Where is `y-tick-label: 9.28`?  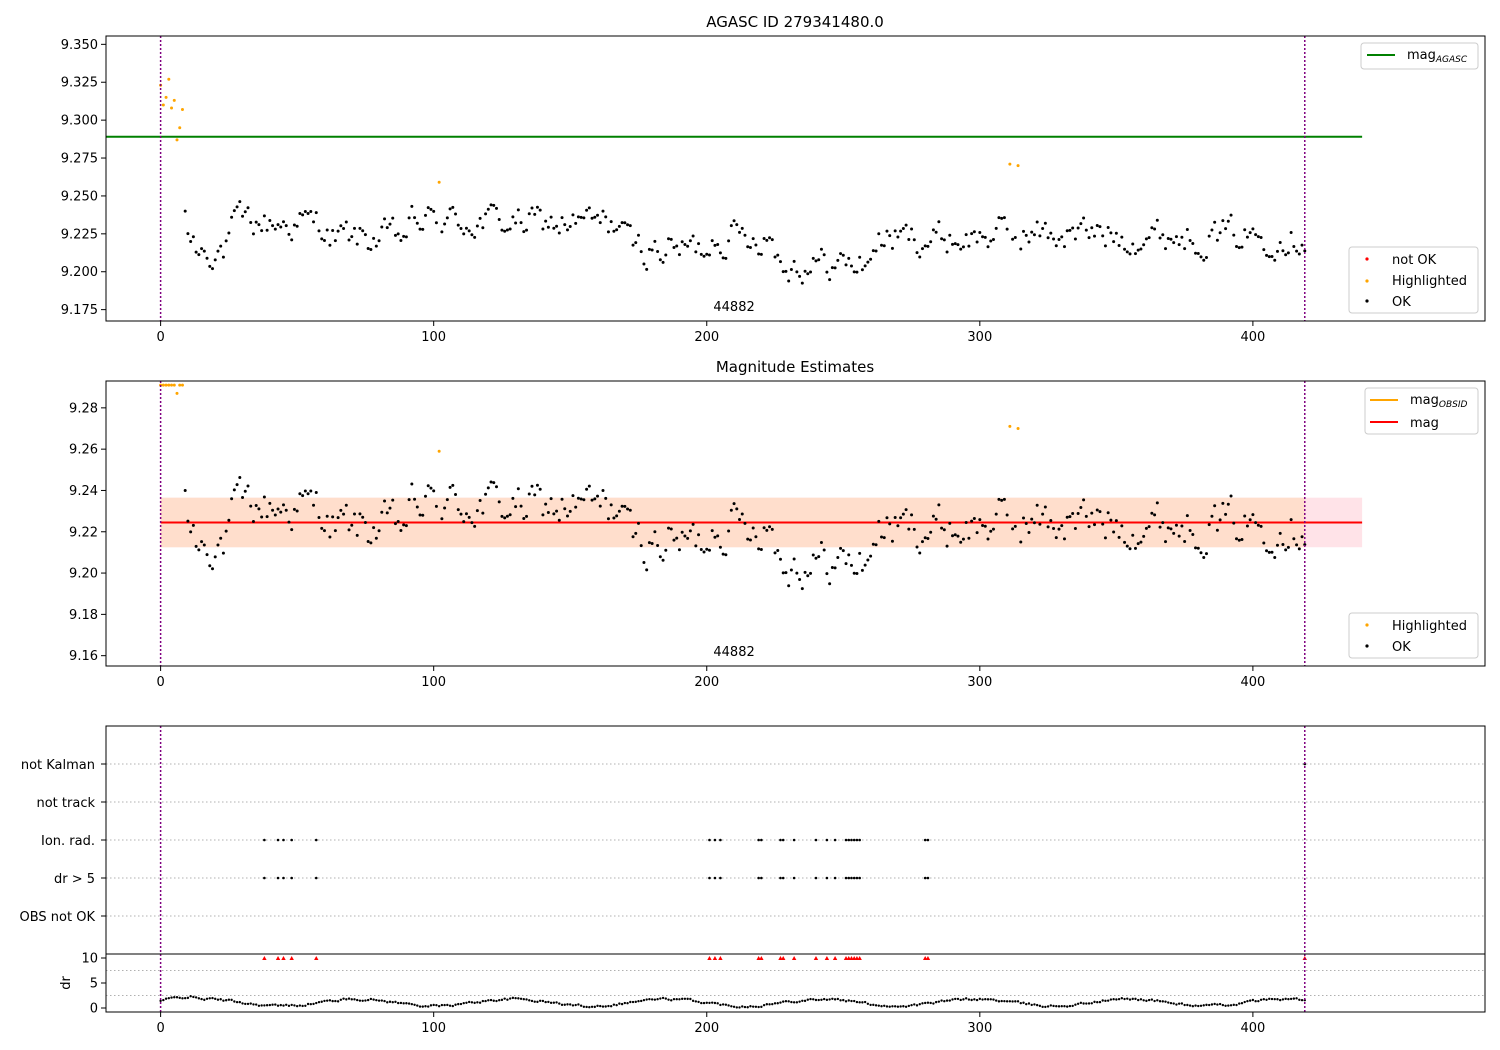
y-tick-label: 9.28 is located at coordinates (83, 408).